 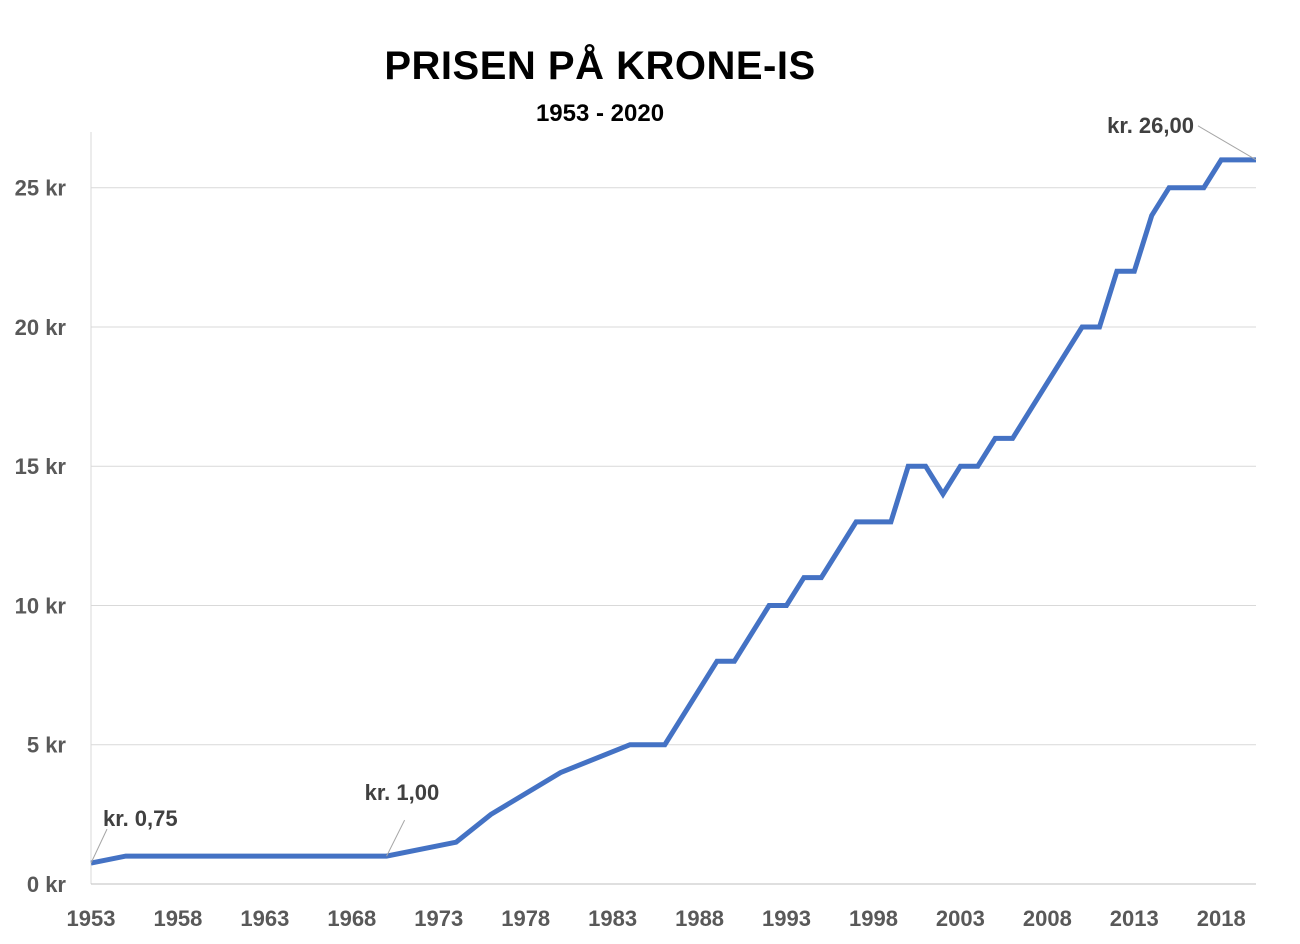 I want to click on x-tick-label: 1998, so click(x=873, y=918).